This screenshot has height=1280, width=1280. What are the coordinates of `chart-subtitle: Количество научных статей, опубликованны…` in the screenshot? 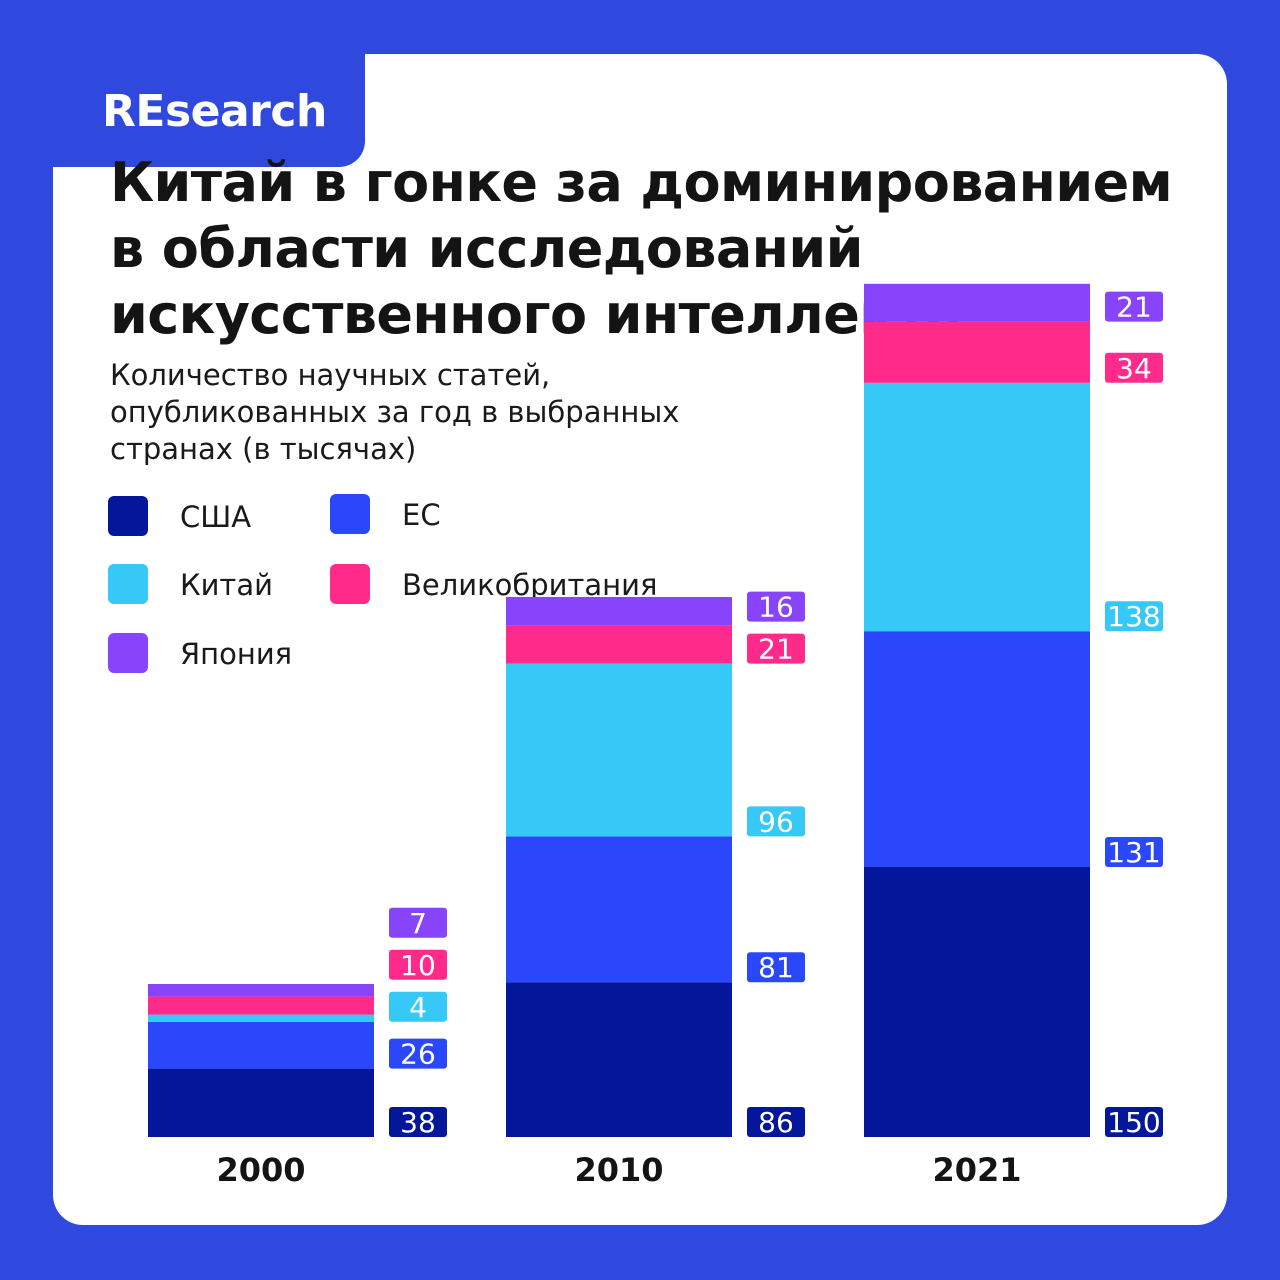 It's located at (460, 412).